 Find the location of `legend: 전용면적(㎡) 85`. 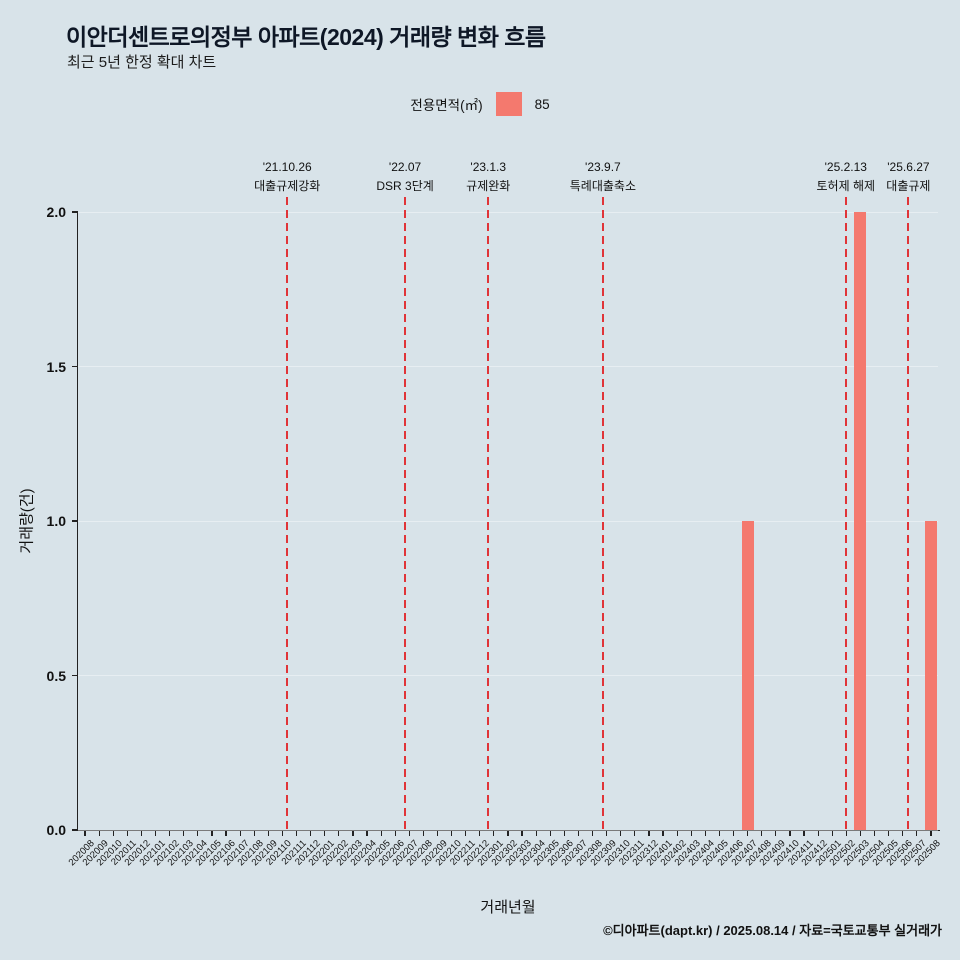

legend: 전용면적(㎡) 85 is located at coordinates (480, 104).